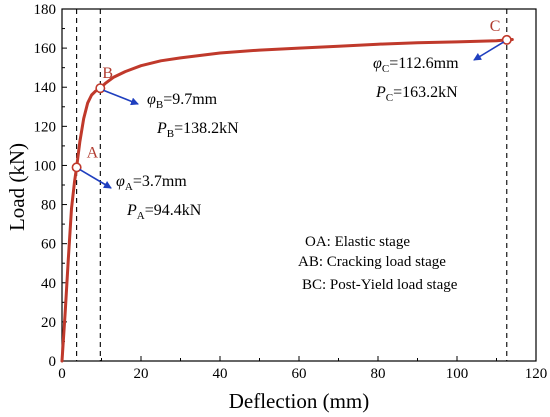  I want to click on y-tick-label: 120, so click(45, 127).